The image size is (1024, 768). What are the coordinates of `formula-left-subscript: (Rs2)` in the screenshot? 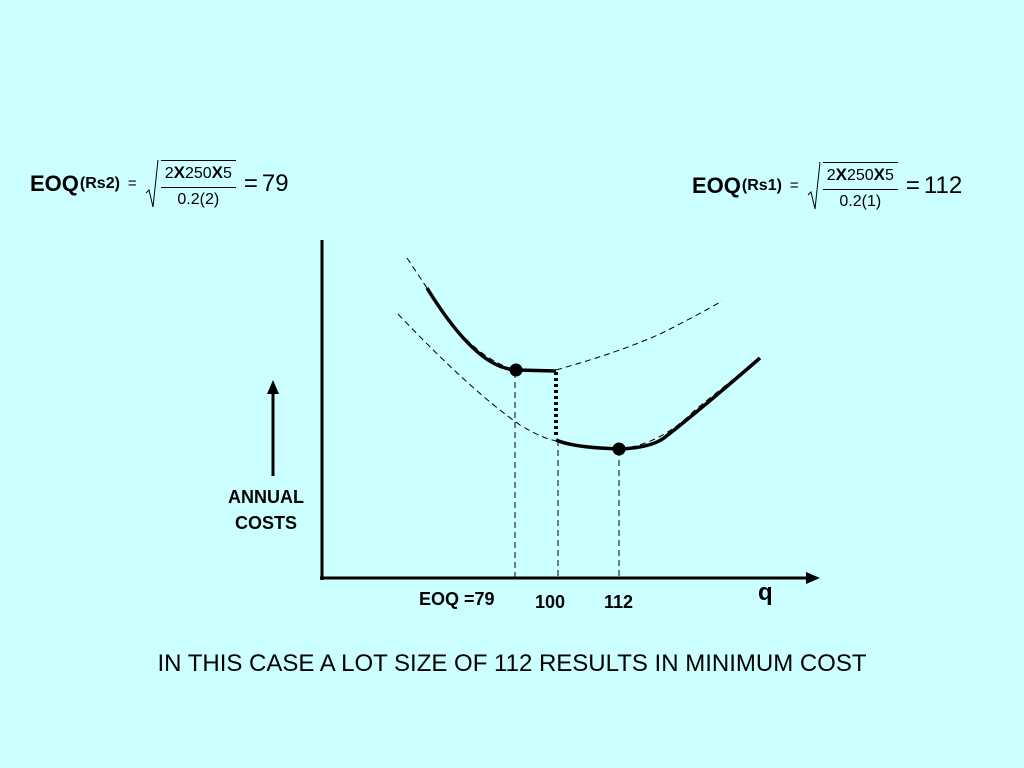 It's located at (99, 183).